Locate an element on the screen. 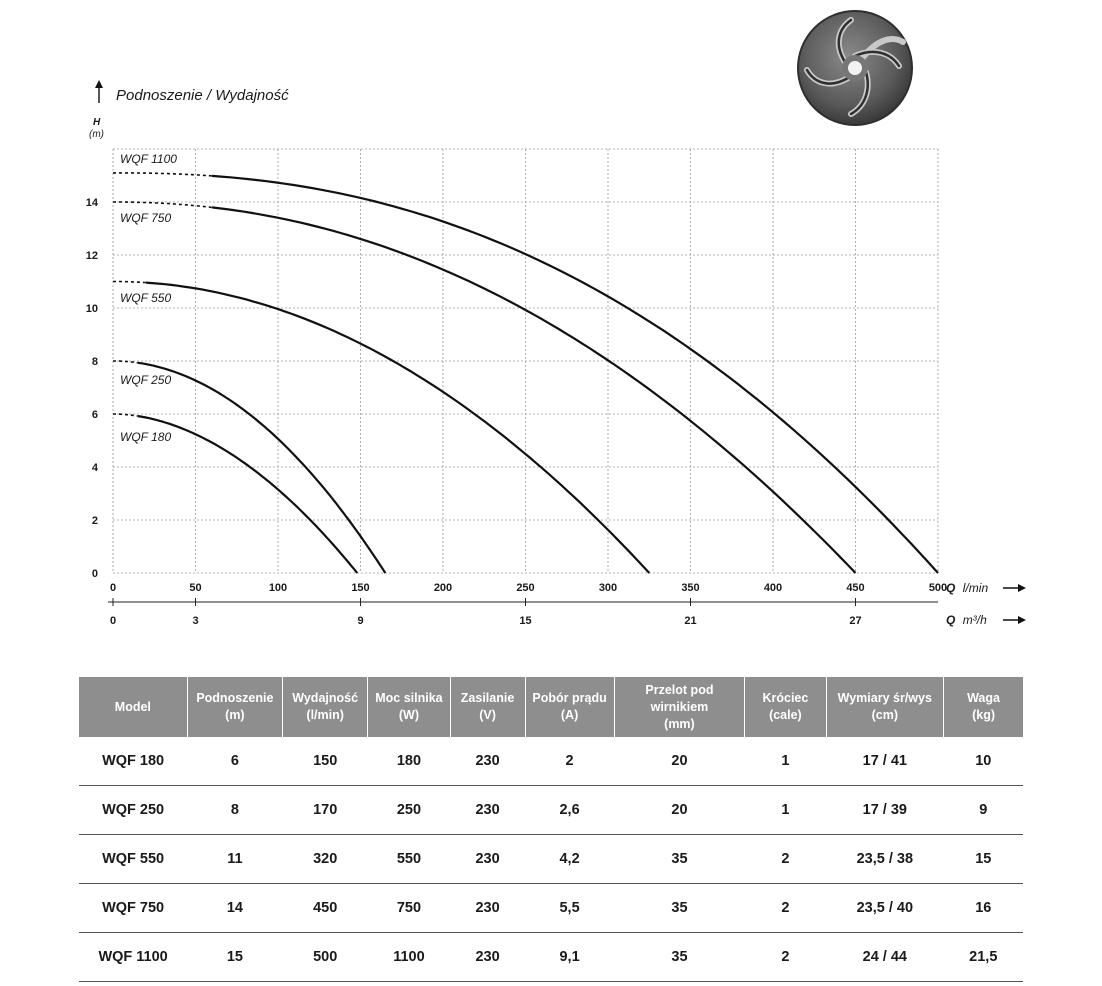 The height and width of the screenshot is (986, 1102). table-header: Moc silnika (W) is located at coordinates (409, 707).